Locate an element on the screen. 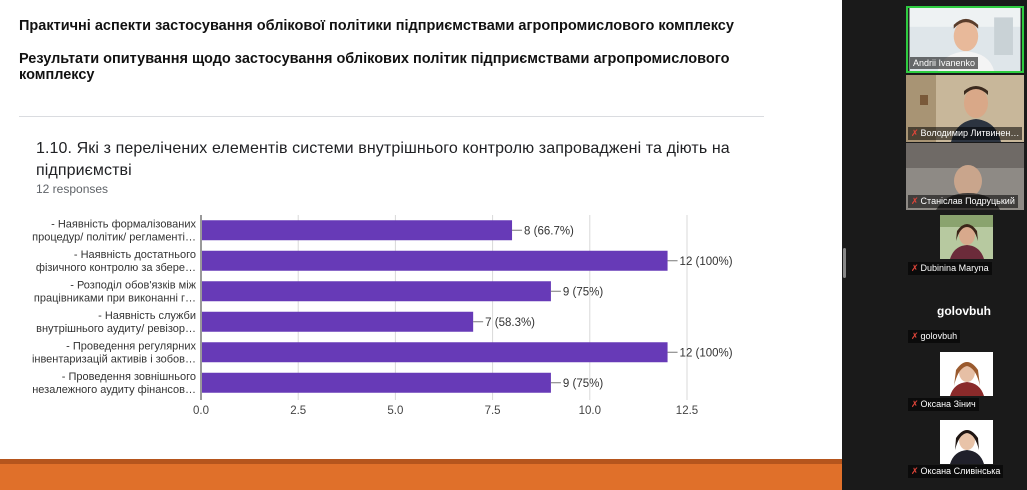 This screenshot has height=490, width=1027. participant-avatar-dubinina is located at coordinates (966, 237).